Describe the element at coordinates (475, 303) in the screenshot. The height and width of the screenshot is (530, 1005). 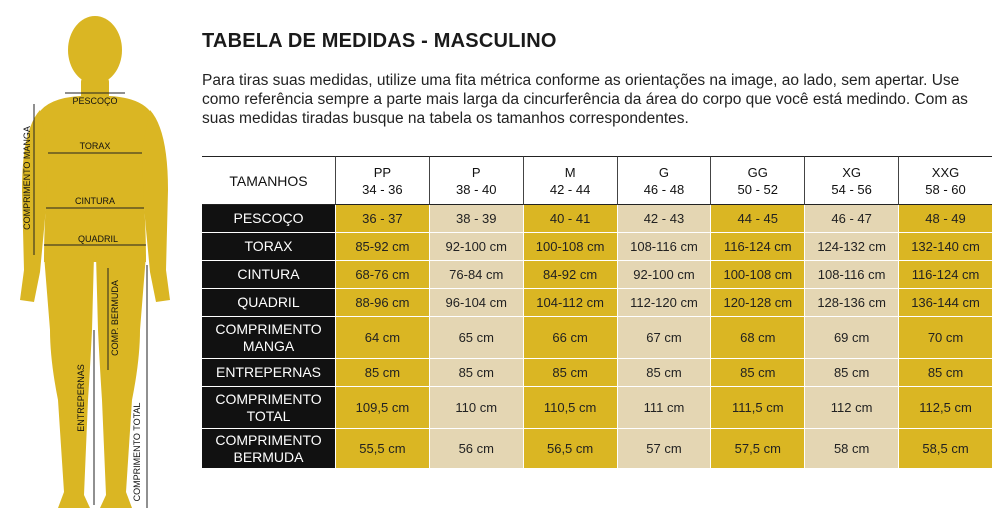
I see `table-cell: 96-104 cm` at that location.